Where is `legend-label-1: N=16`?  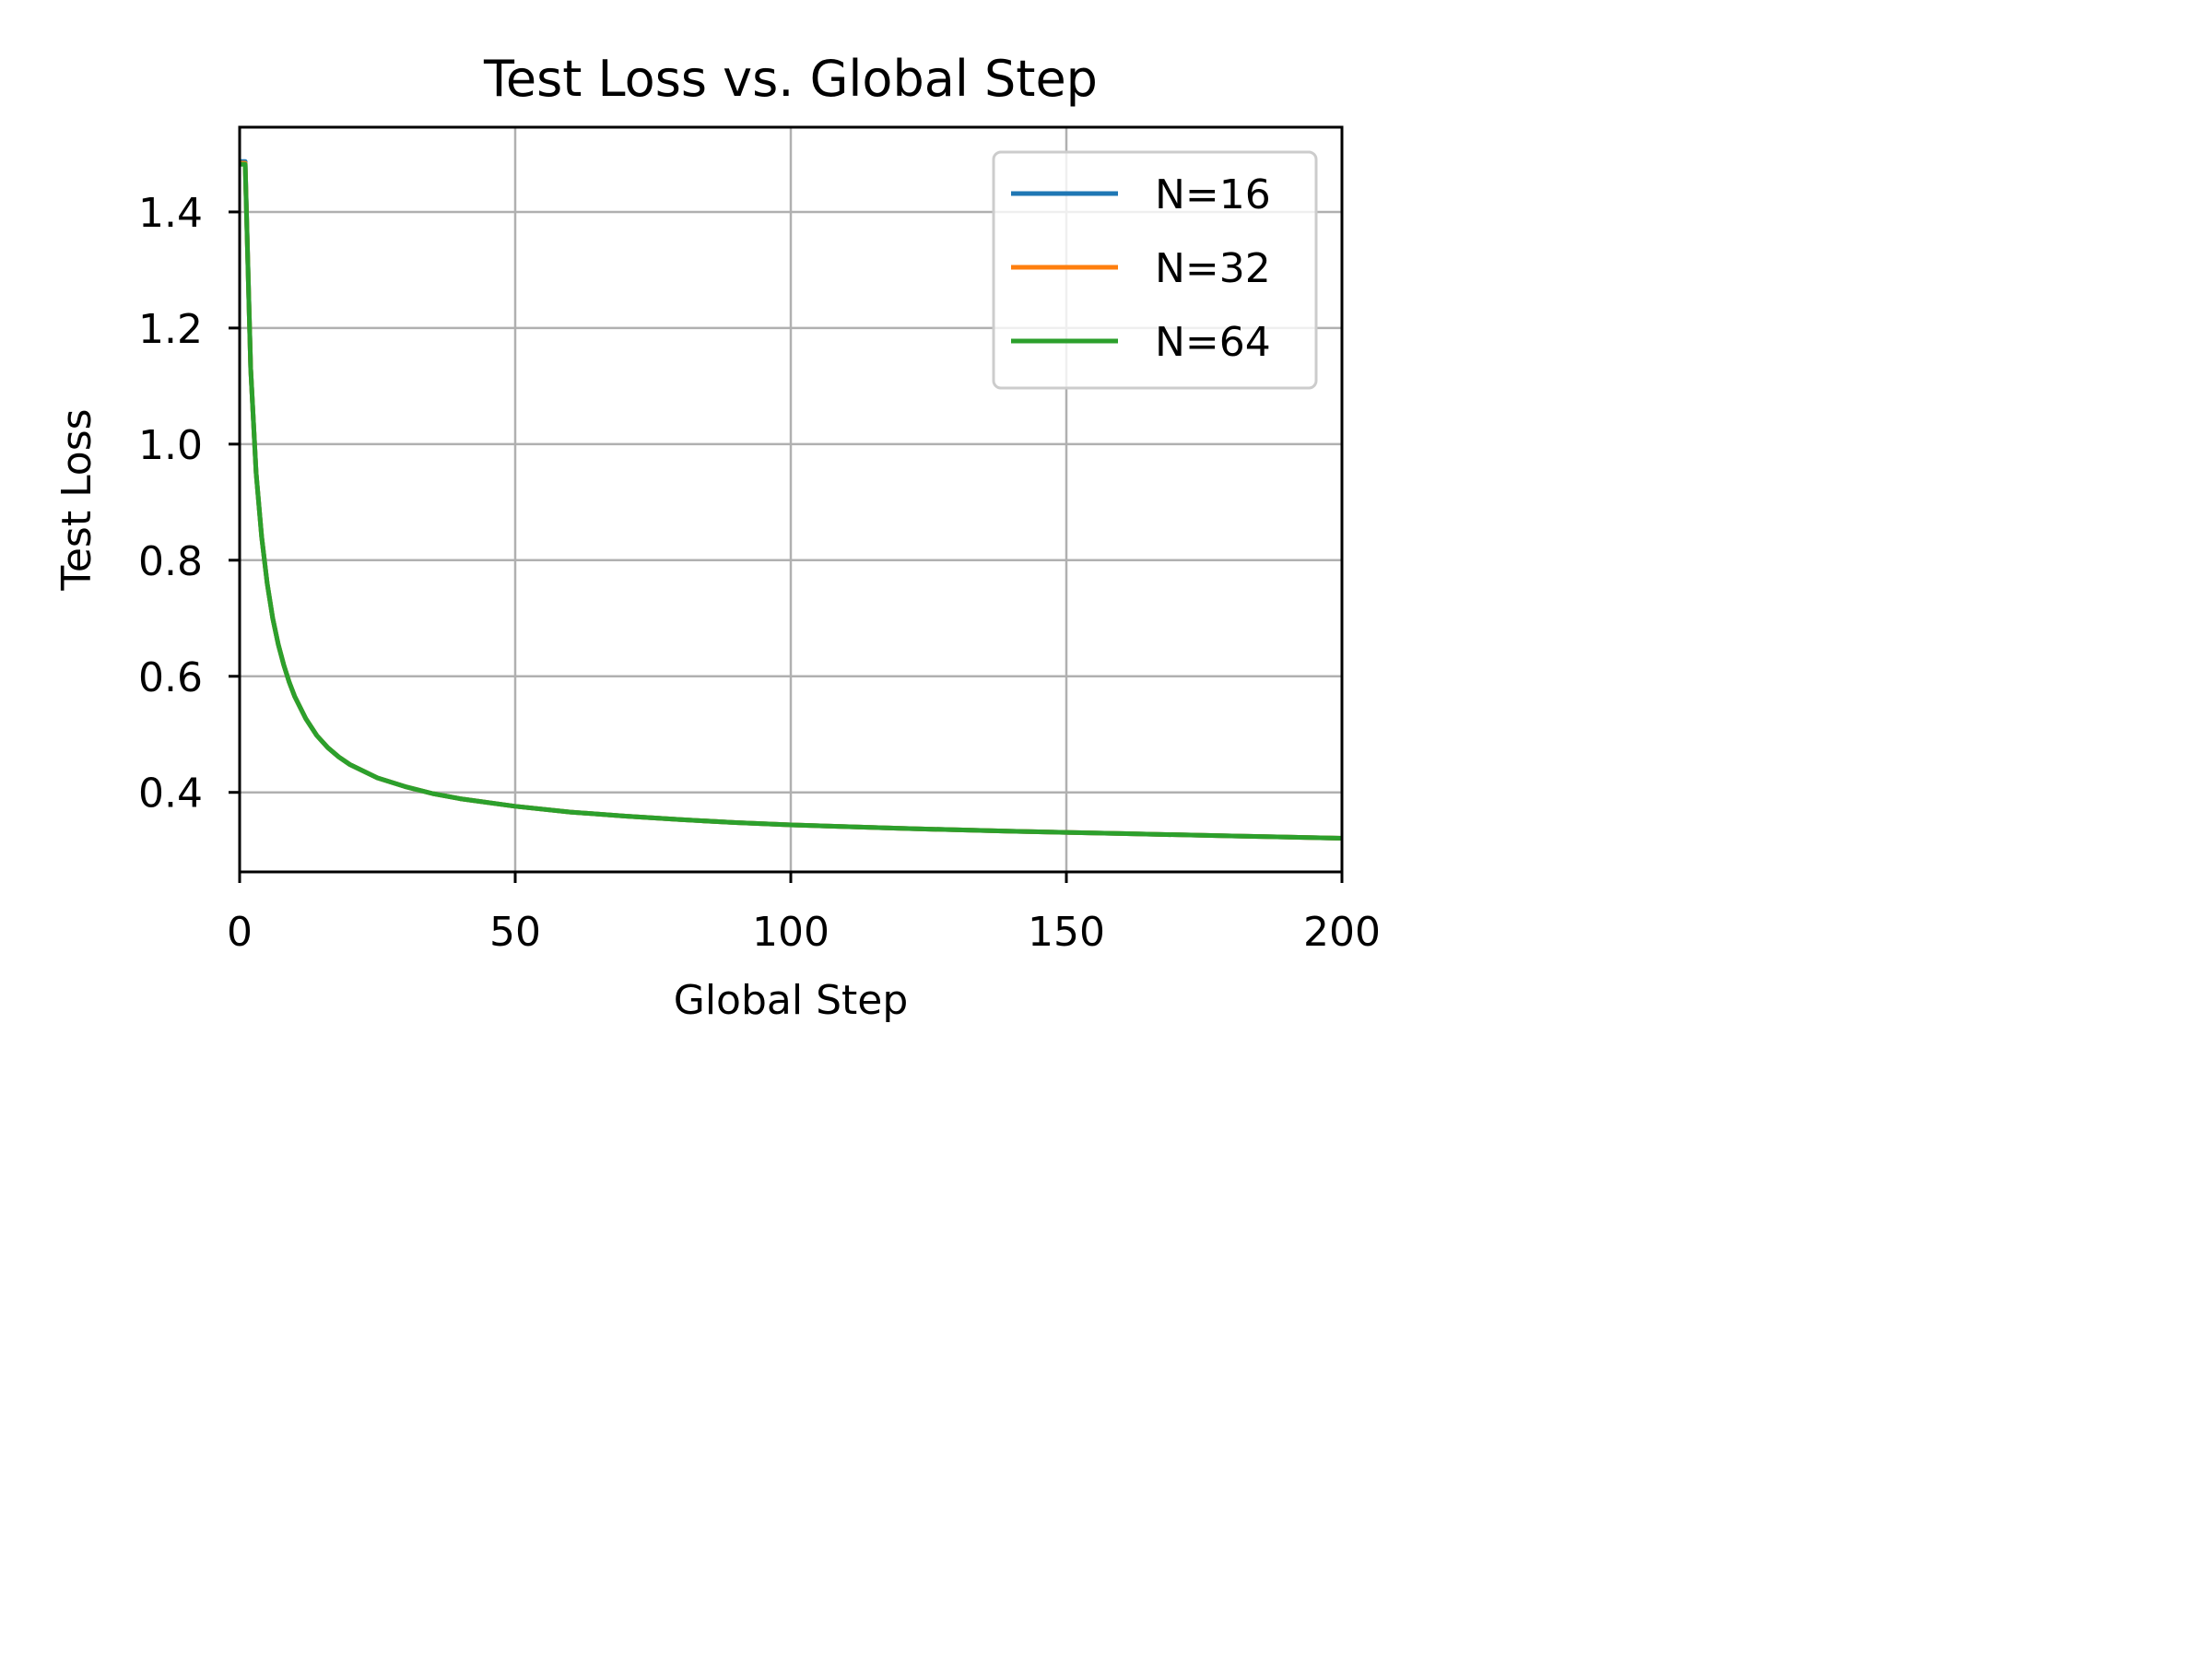 legend-label-1: N=16 is located at coordinates (1213, 194).